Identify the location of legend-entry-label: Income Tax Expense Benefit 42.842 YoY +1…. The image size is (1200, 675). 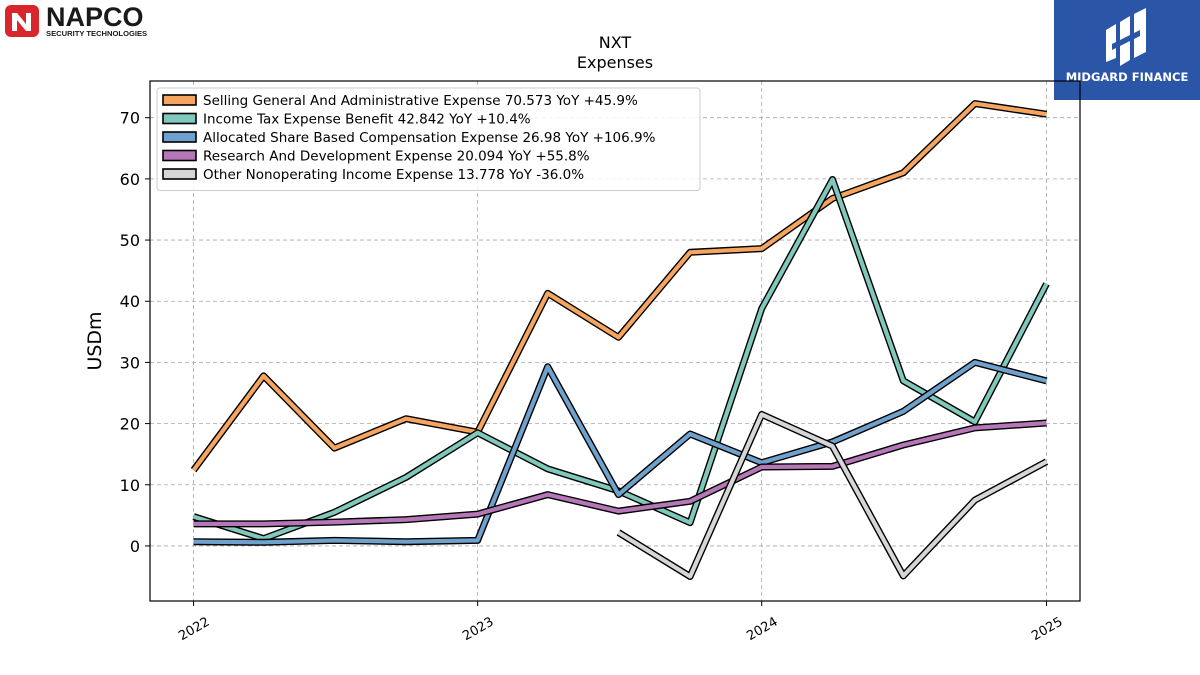
(367, 120).